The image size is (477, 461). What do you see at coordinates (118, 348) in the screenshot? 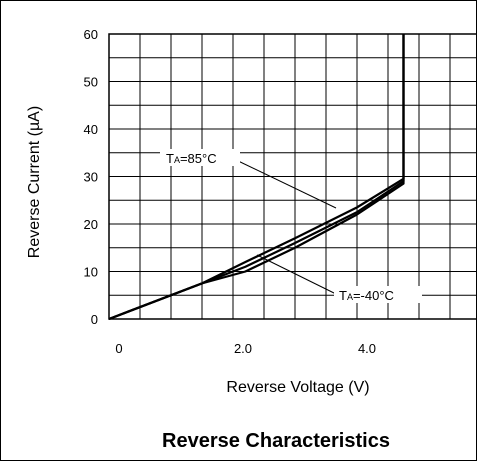
I see `x-tick-label: 0` at bounding box center [118, 348].